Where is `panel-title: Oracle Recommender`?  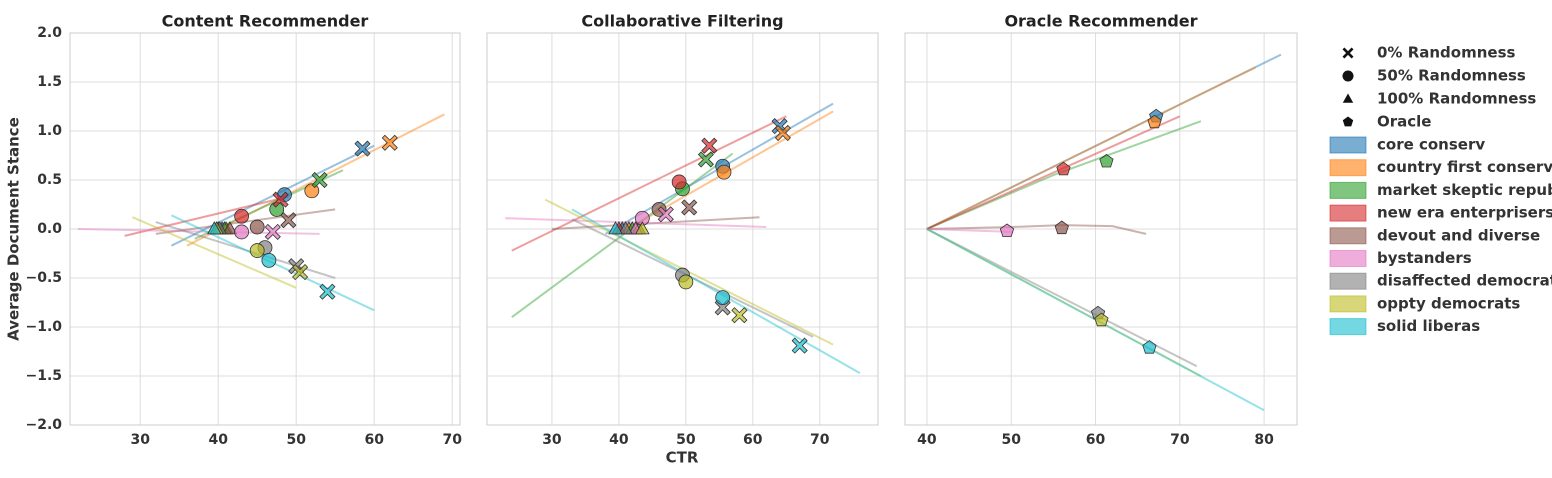
panel-title: Oracle Recommender is located at coordinates (1100, 21).